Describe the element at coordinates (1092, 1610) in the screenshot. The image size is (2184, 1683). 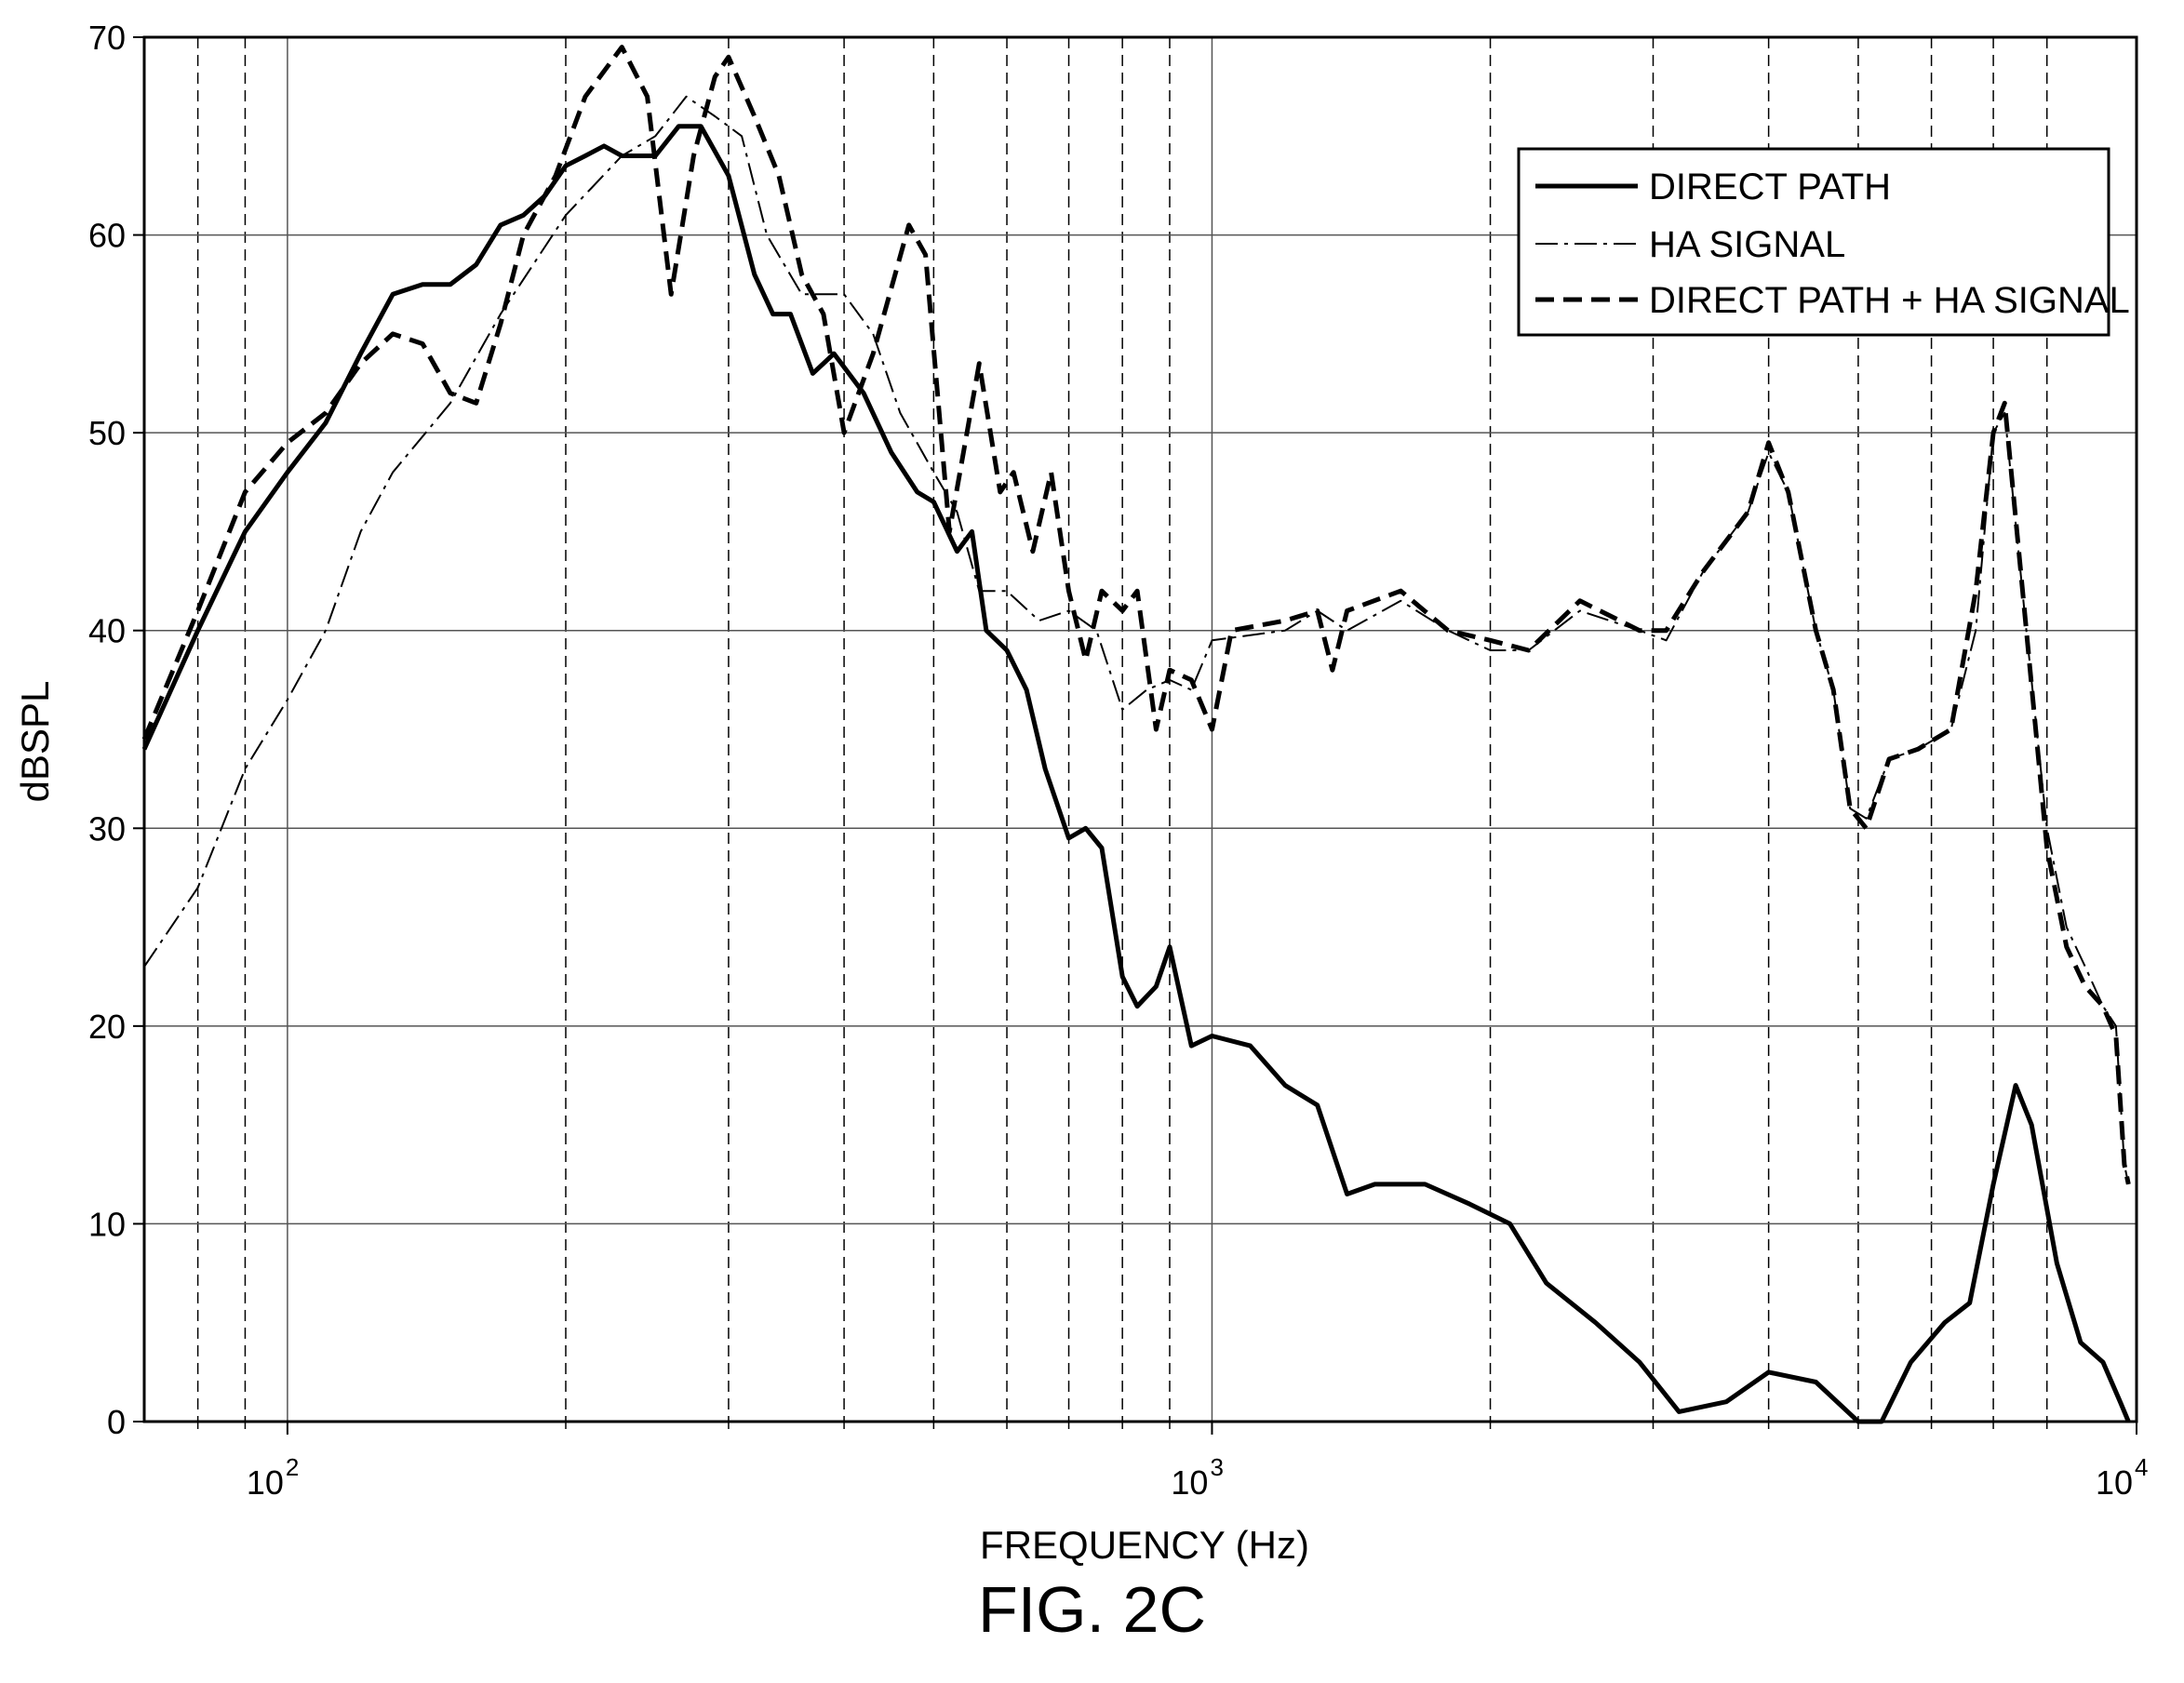
I see `figure-caption: FIG. 2C` at that location.